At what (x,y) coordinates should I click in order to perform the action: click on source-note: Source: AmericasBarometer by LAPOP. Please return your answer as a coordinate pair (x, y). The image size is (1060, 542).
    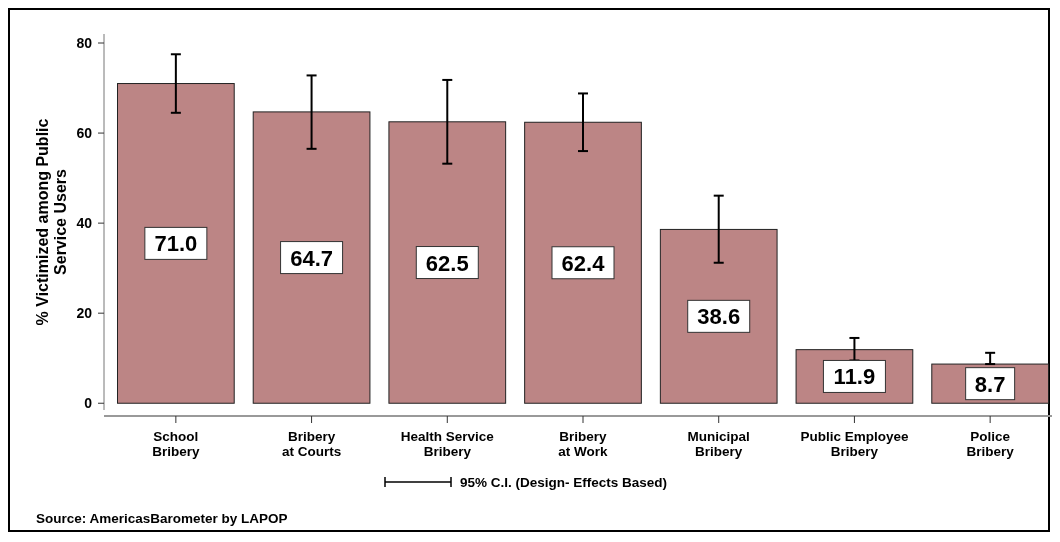
    Looking at the image, I should click on (162, 518).